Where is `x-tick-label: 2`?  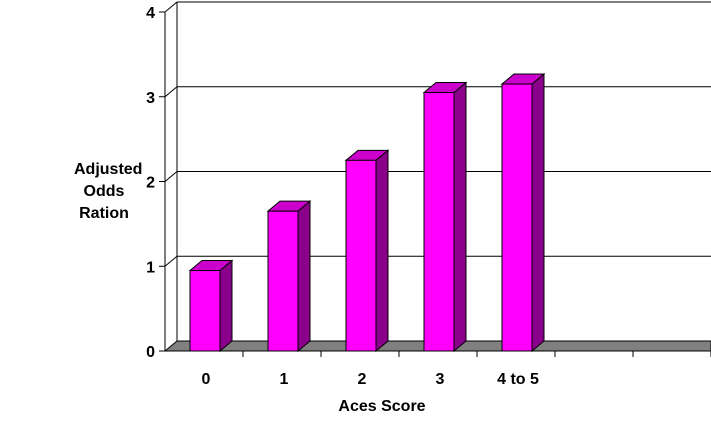
x-tick-label: 2 is located at coordinates (362, 379).